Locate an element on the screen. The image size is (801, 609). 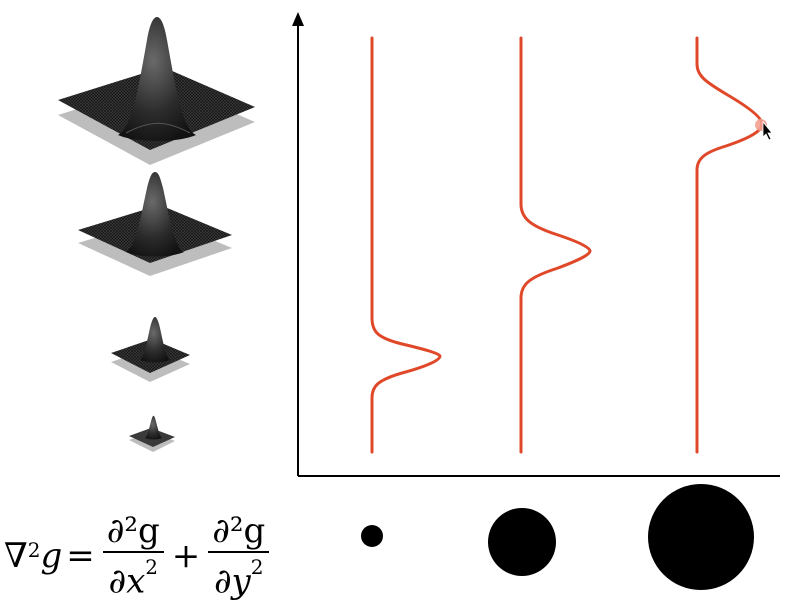
gaussian-surface-small is located at coordinates (150, 349).